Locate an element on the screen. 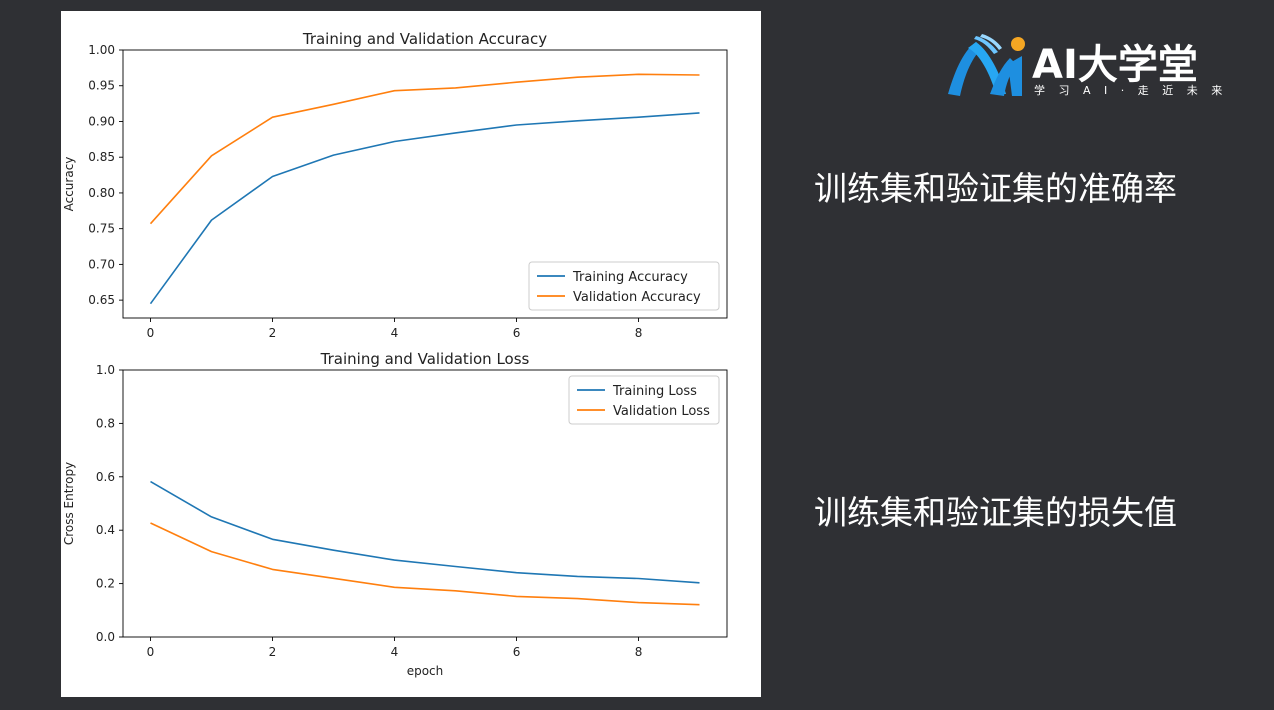  y-tick-label-1-3: 0.6 is located at coordinates (105, 477).